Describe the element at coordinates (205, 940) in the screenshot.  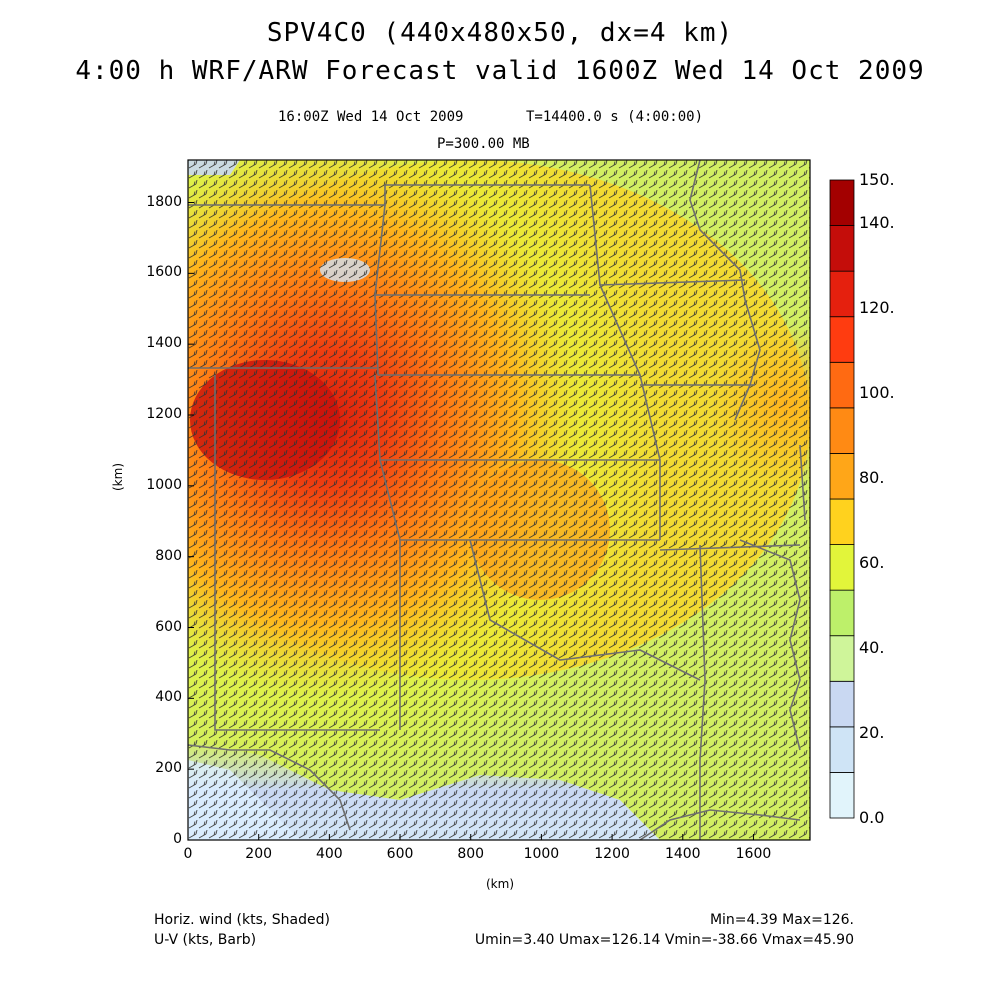
I see `barb-variable-label: U-V (kts, Barb)` at that location.